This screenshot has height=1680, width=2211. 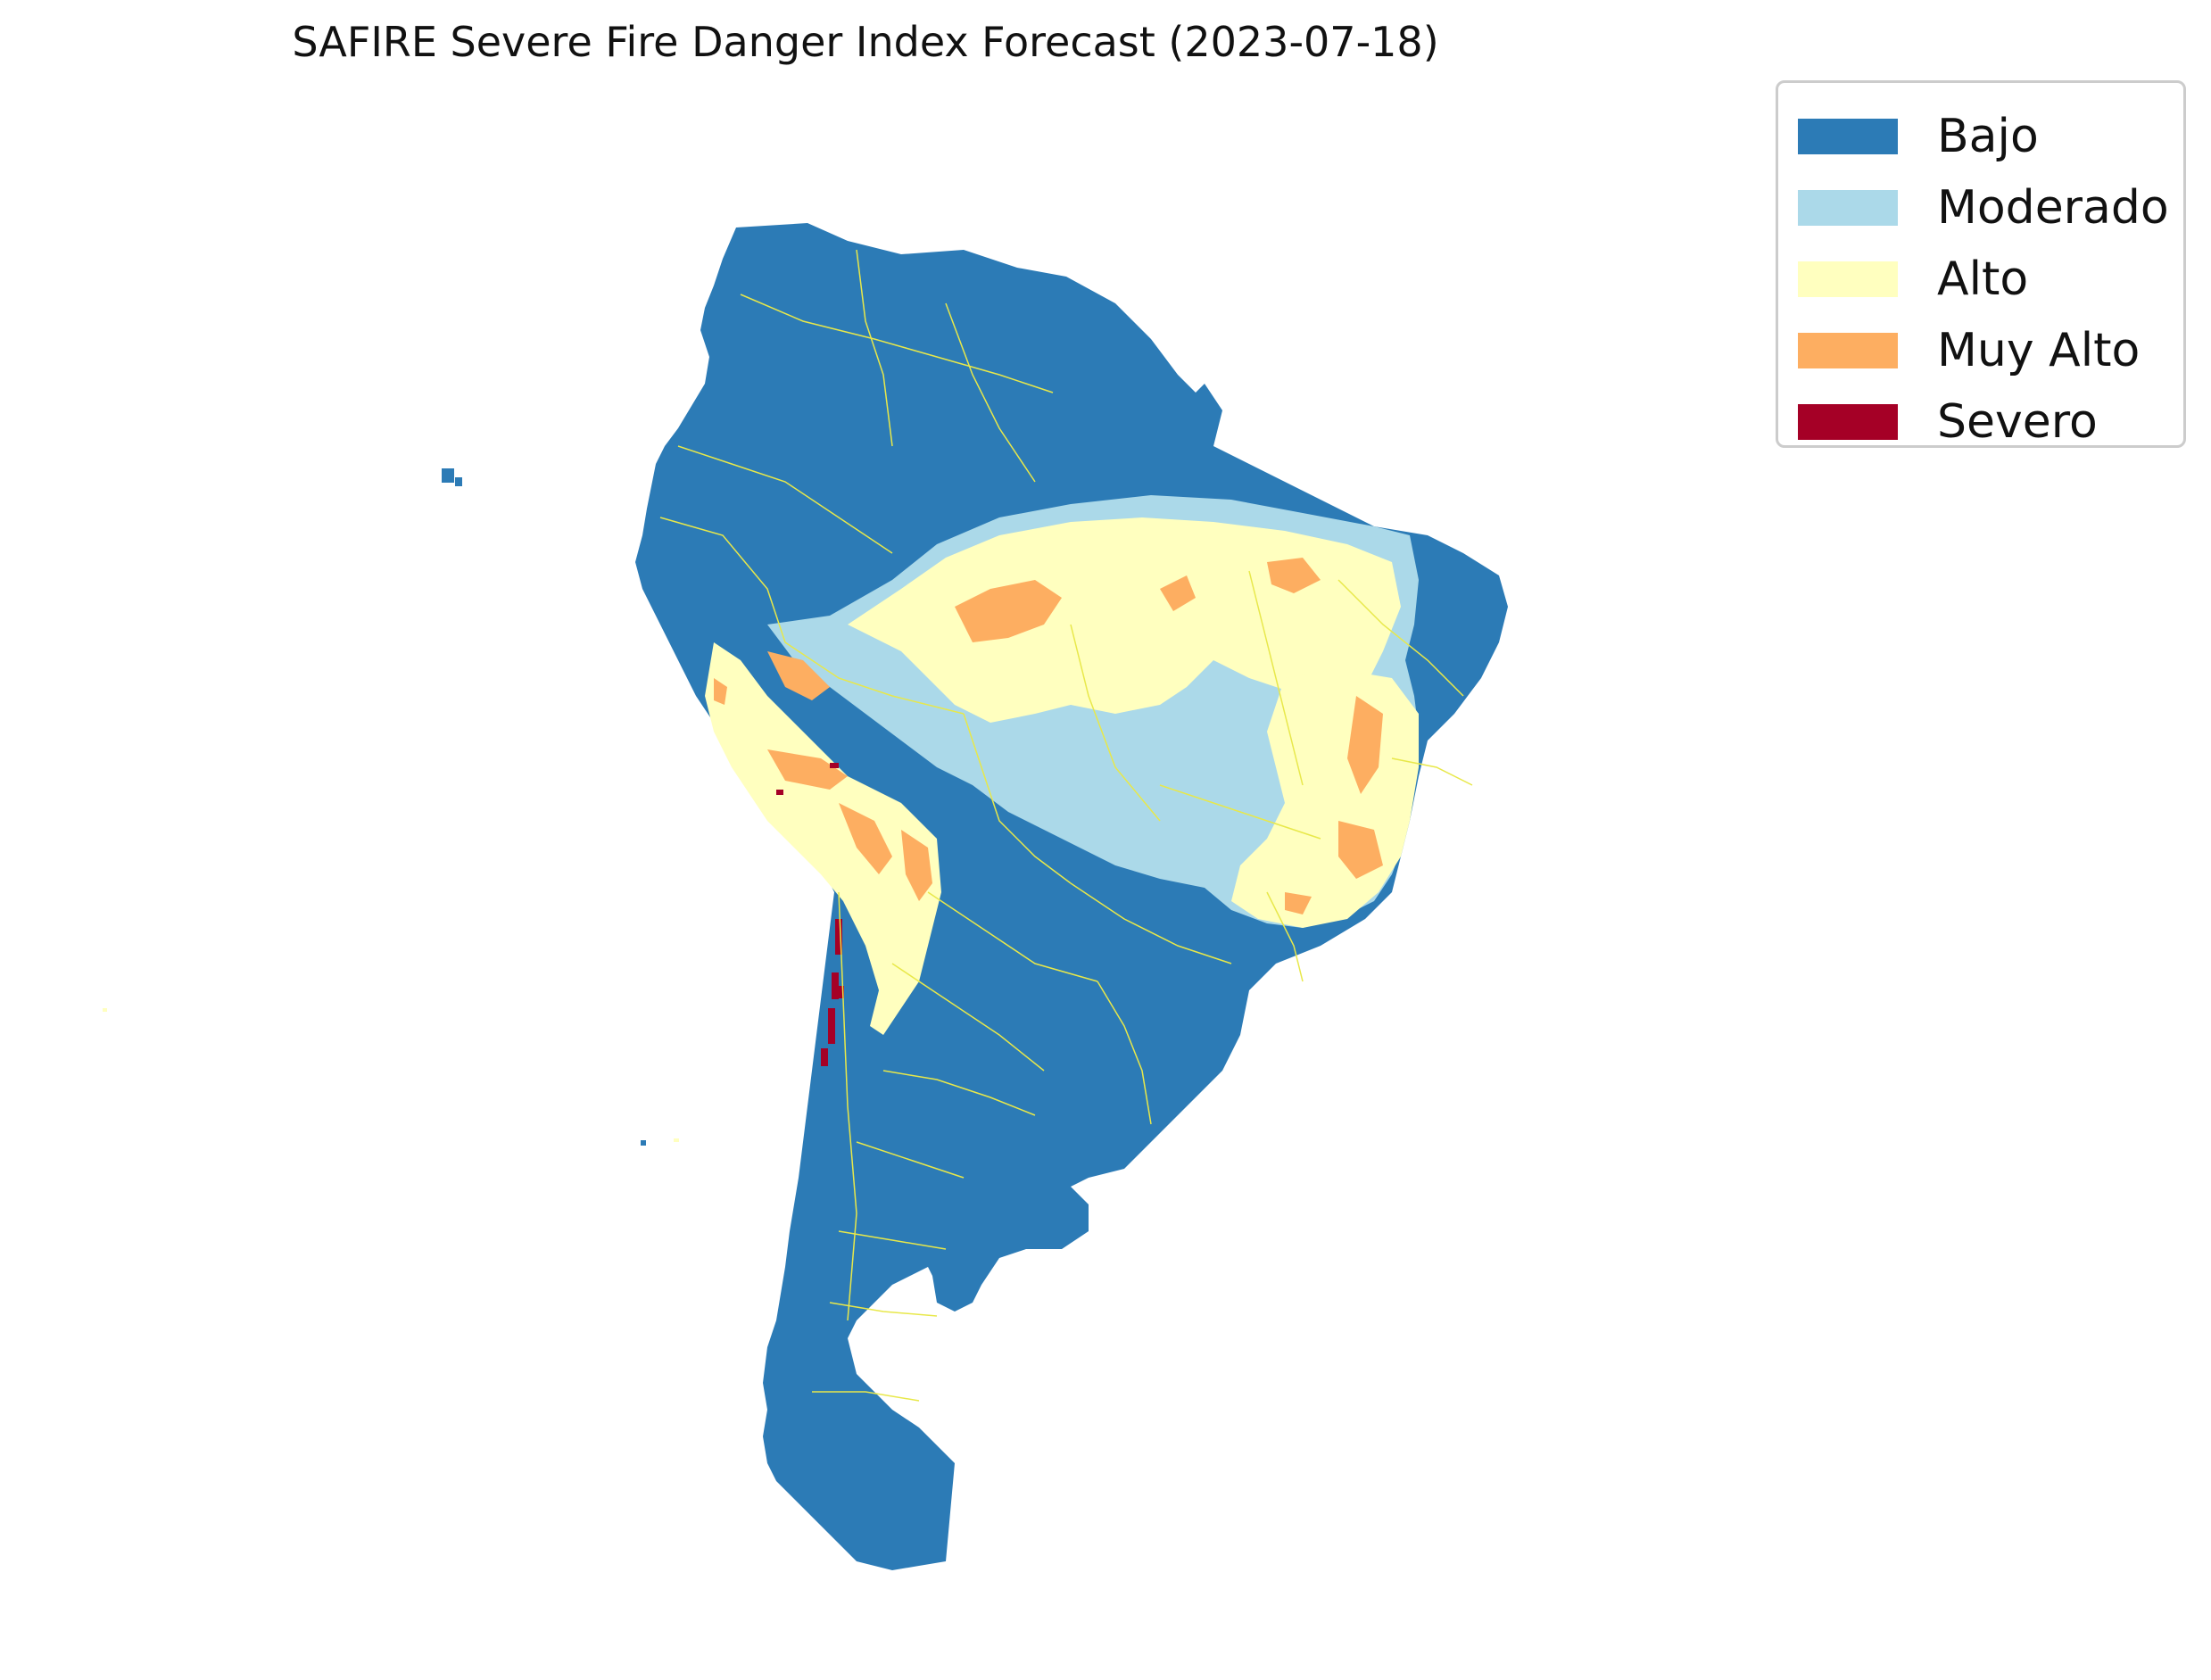 I want to click on alto-zone-andes, so click(x=823, y=838).